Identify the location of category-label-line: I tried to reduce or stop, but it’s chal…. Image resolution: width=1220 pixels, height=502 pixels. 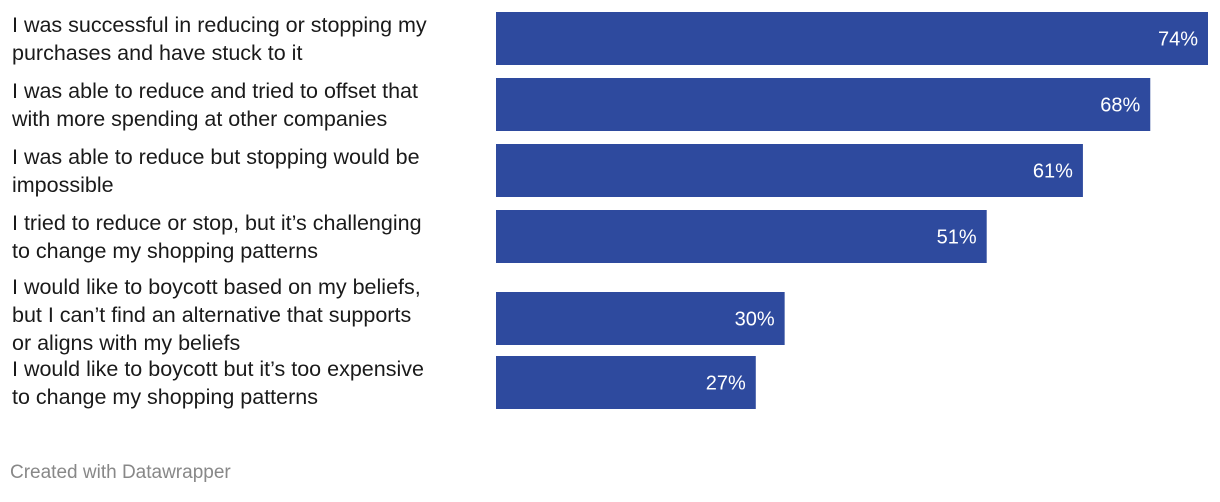
(217, 223).